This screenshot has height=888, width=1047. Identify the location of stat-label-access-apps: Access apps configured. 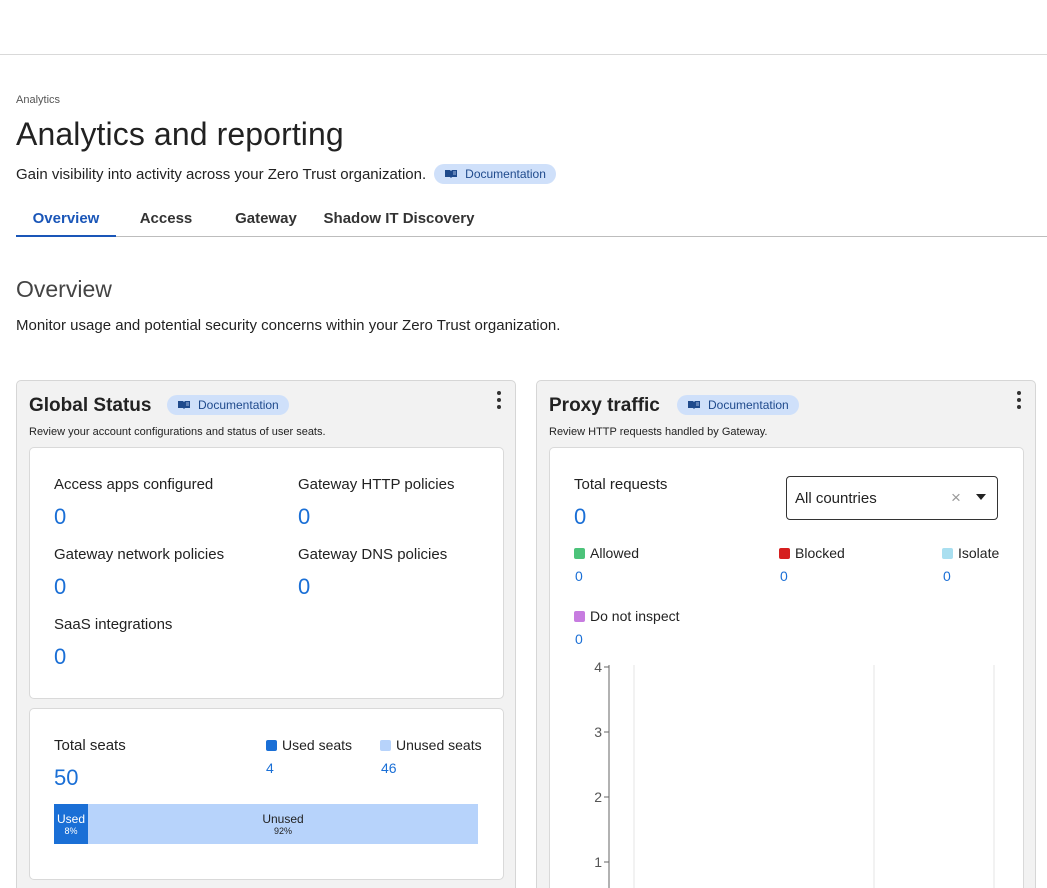
(134, 484).